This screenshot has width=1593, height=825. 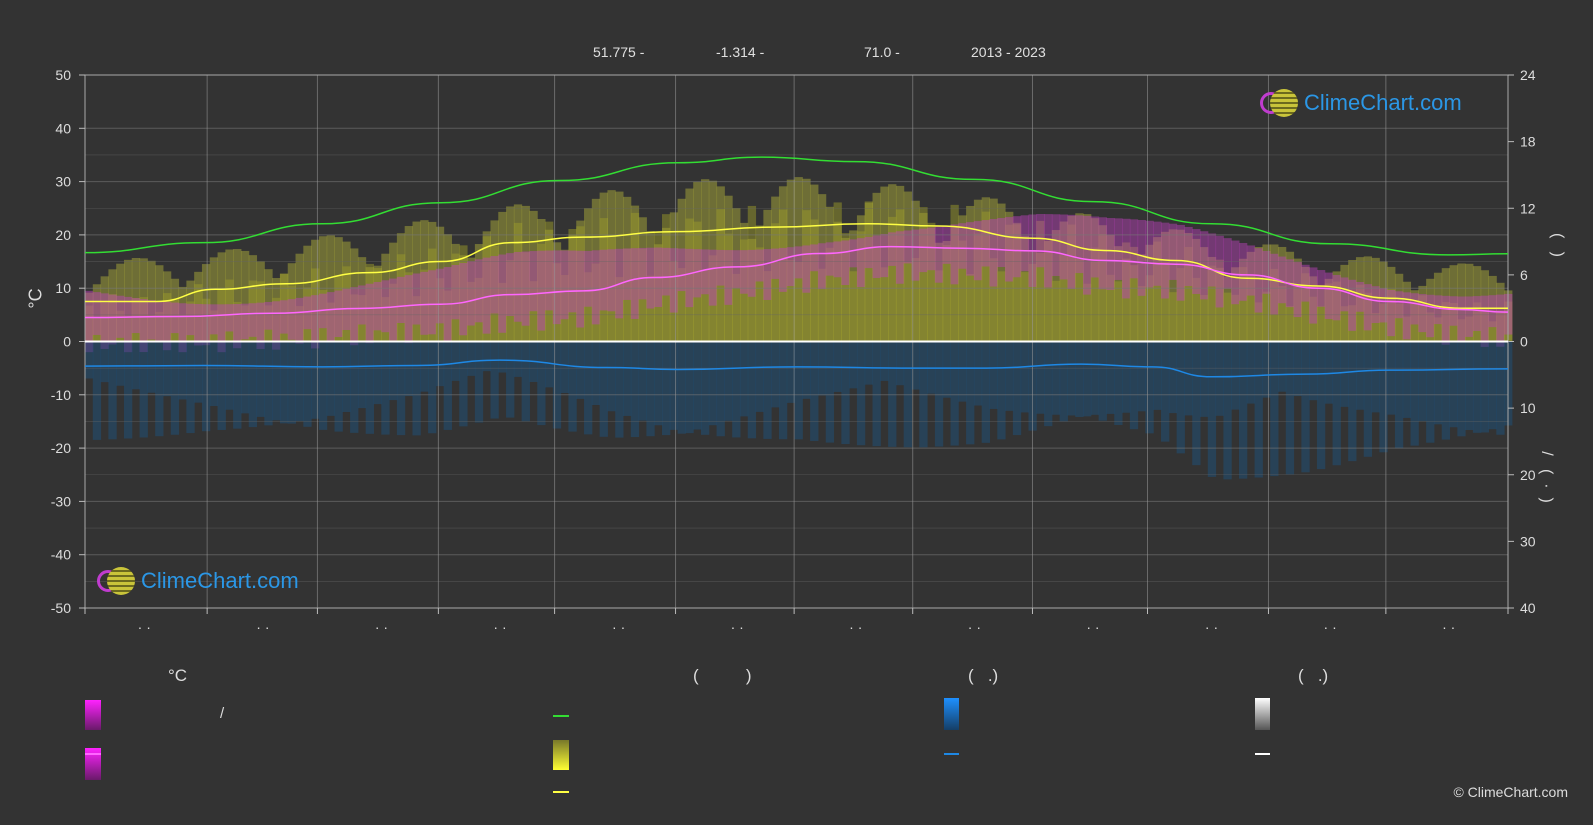 What do you see at coordinates (1528, 75) in the screenshot?
I see `right-top-tick-label: 24` at bounding box center [1528, 75].